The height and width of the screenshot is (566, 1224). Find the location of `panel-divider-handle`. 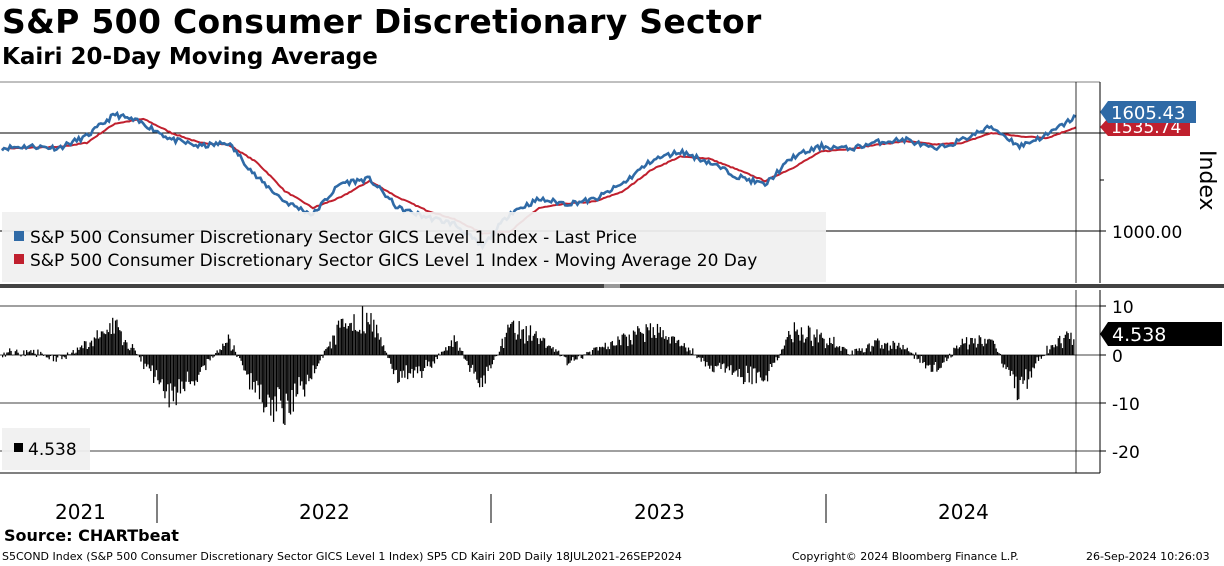

panel-divider-handle is located at coordinates (612, 286).